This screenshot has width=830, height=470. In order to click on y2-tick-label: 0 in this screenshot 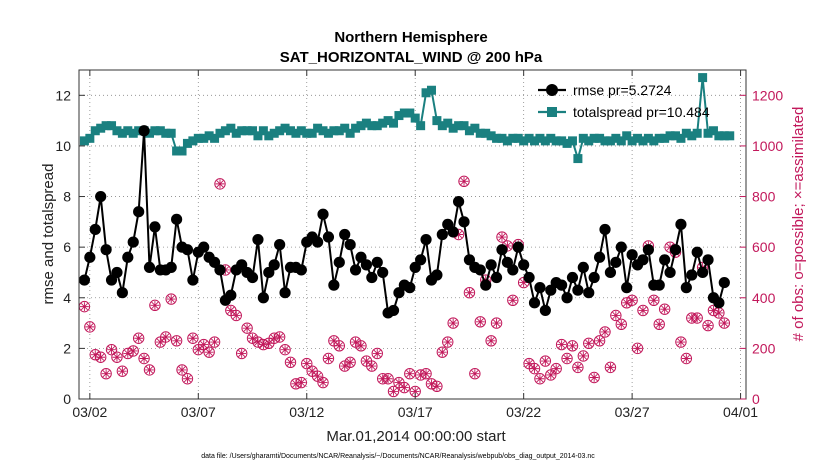, I will do `click(756, 399)`.